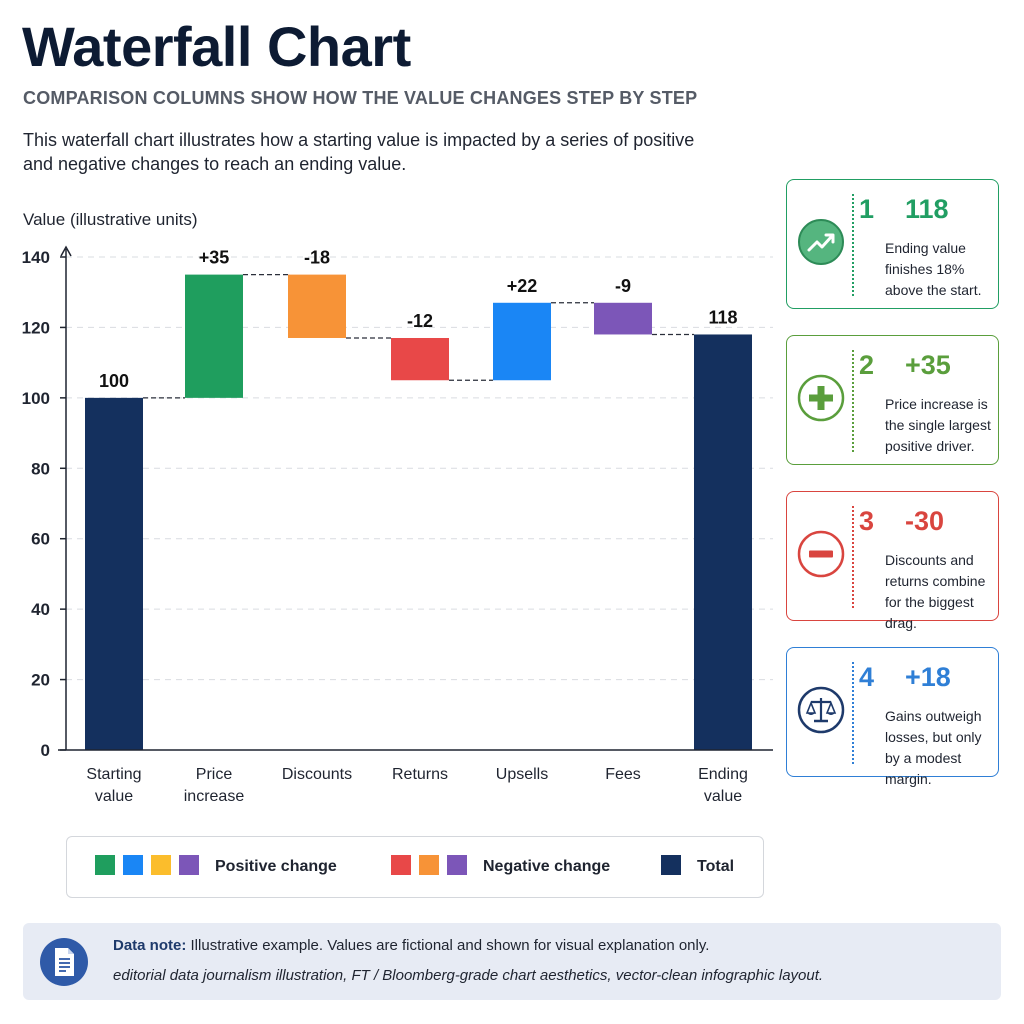 This screenshot has width=1024, height=1024. What do you see at coordinates (867, 521) in the screenshot?
I see `card-number: 3` at bounding box center [867, 521].